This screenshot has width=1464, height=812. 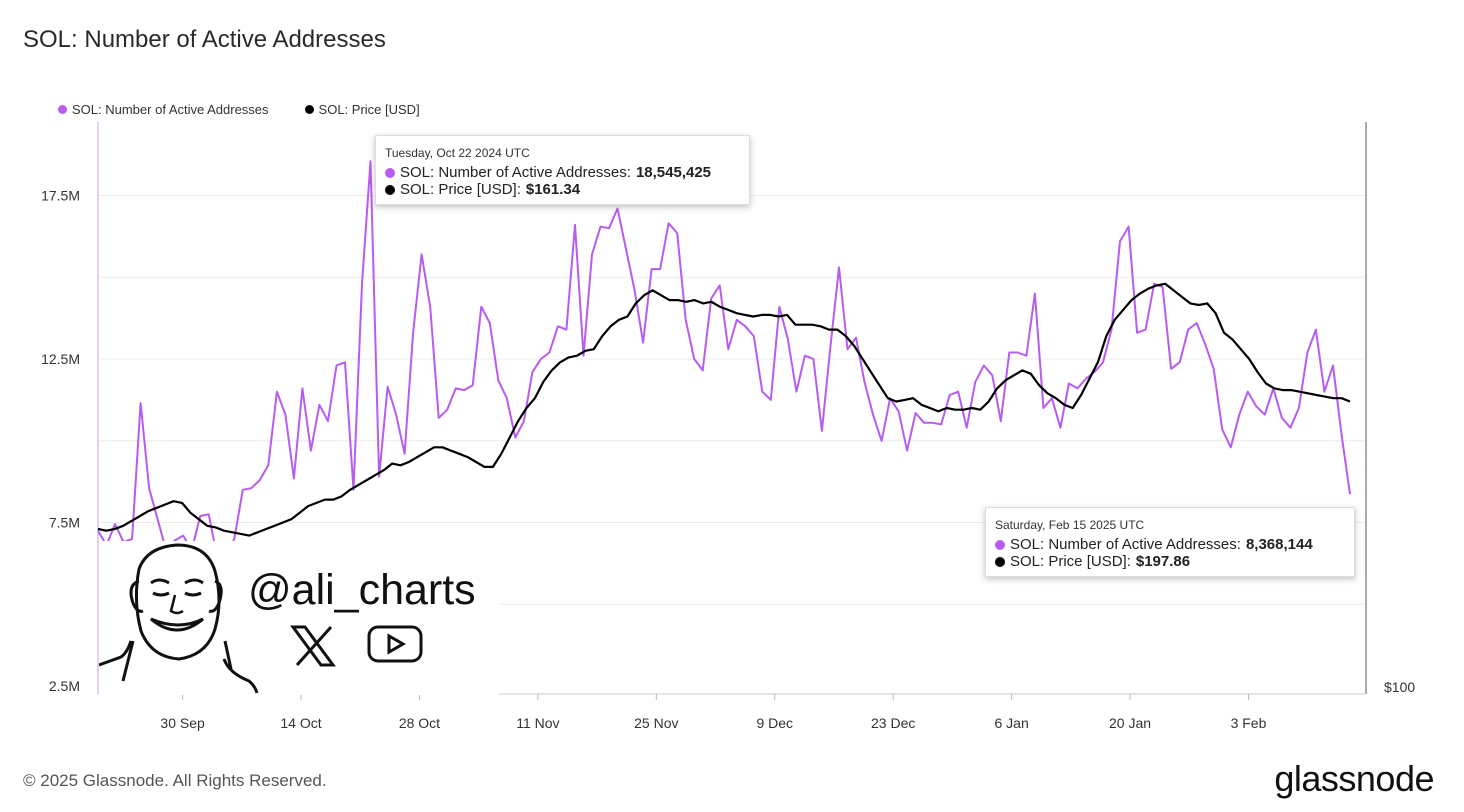 I want to click on tooltip-date: Saturday, Feb 15 2025 UTC, so click(x=1070, y=525).